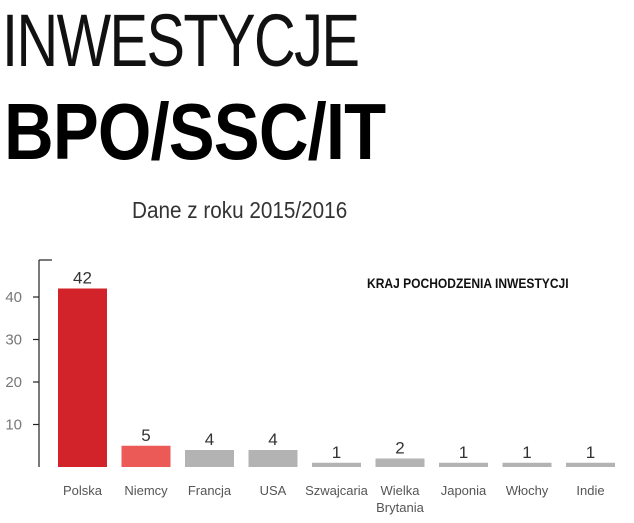 Image resolution: width=634 pixels, height=523 pixels. Describe the element at coordinates (146, 490) in the screenshot. I see `x-tick-label: Niemcy` at that location.